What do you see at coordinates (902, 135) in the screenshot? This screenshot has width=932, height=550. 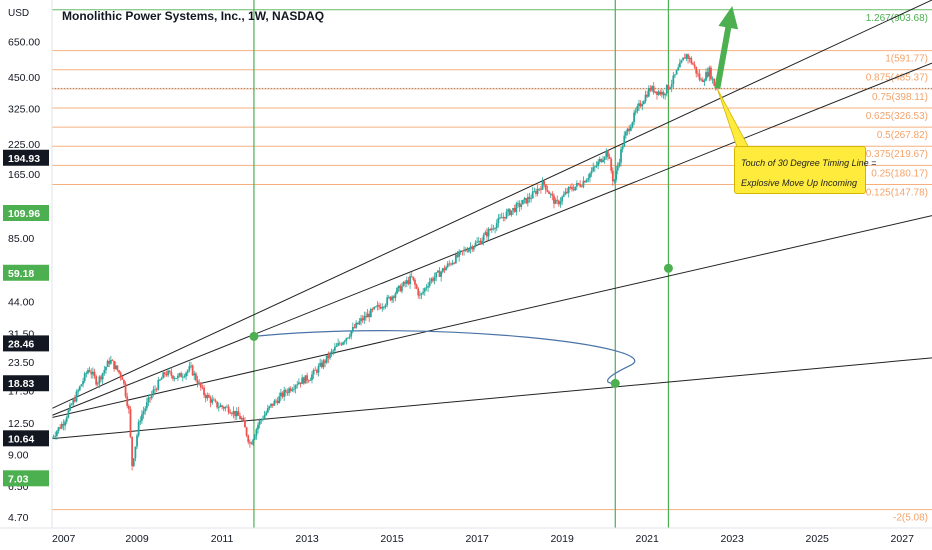 I see `fib-label-5: 0.5(267.82)` at bounding box center [902, 135].